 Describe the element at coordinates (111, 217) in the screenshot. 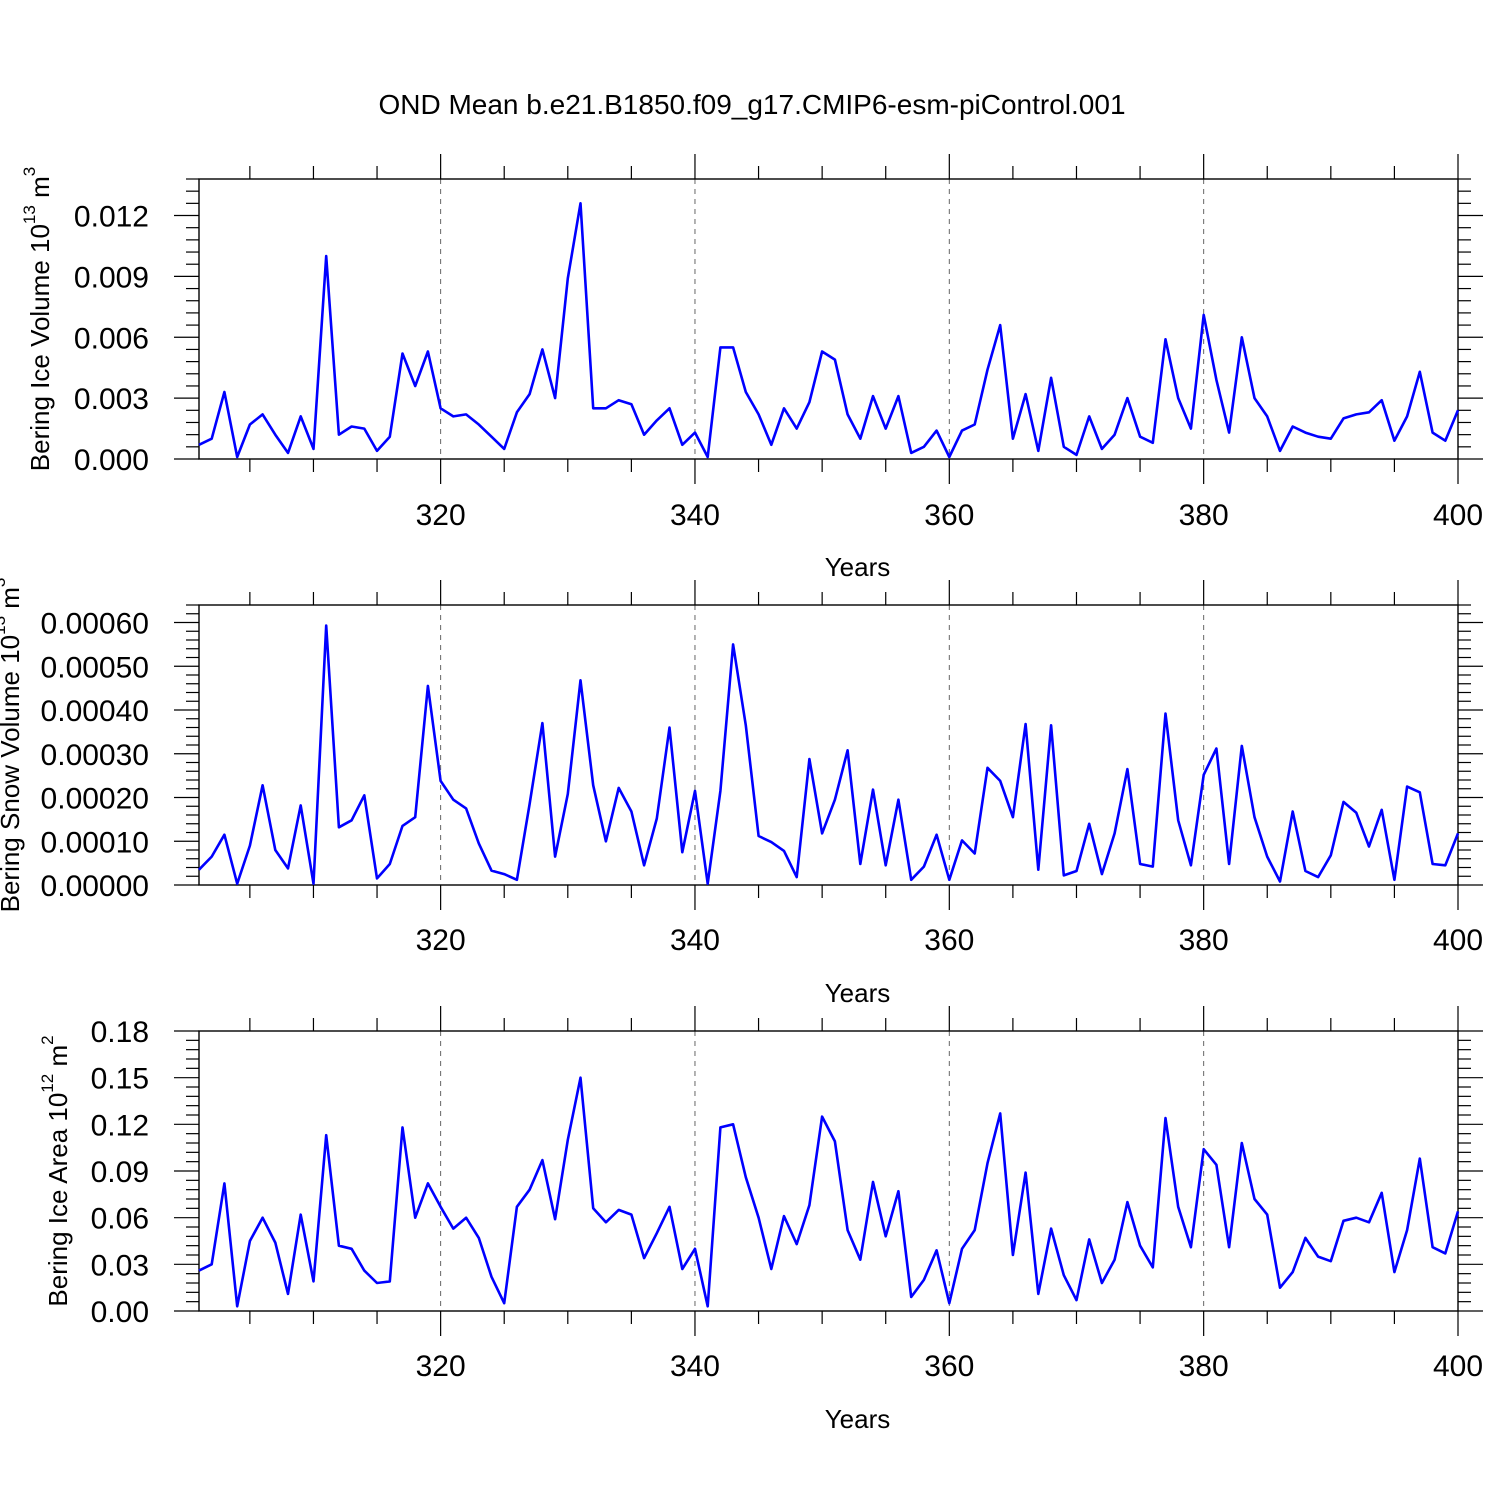

I see `y-tick-label: 0.012` at that location.